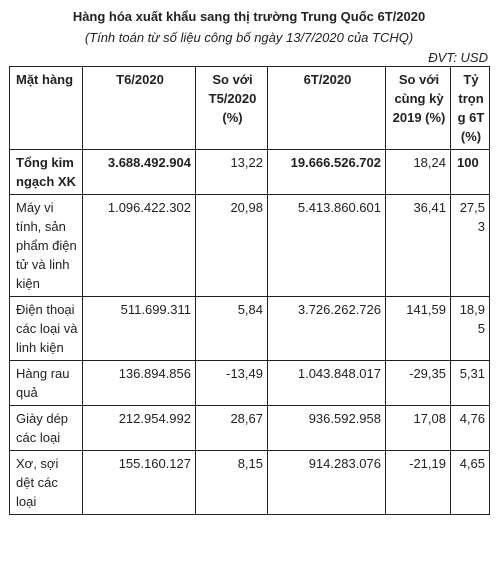 The width and height of the screenshot is (498, 587). What do you see at coordinates (470, 328) in the screenshot?
I see `cell-share: 18,95` at bounding box center [470, 328].